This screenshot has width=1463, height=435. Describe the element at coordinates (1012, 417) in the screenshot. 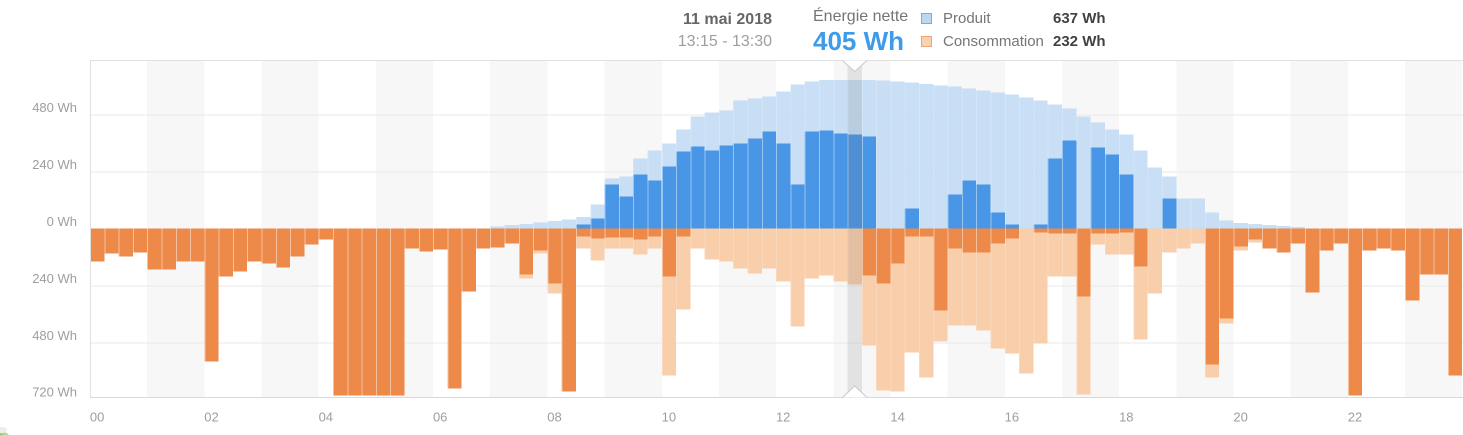

I see `svg-text: 16` at that location.